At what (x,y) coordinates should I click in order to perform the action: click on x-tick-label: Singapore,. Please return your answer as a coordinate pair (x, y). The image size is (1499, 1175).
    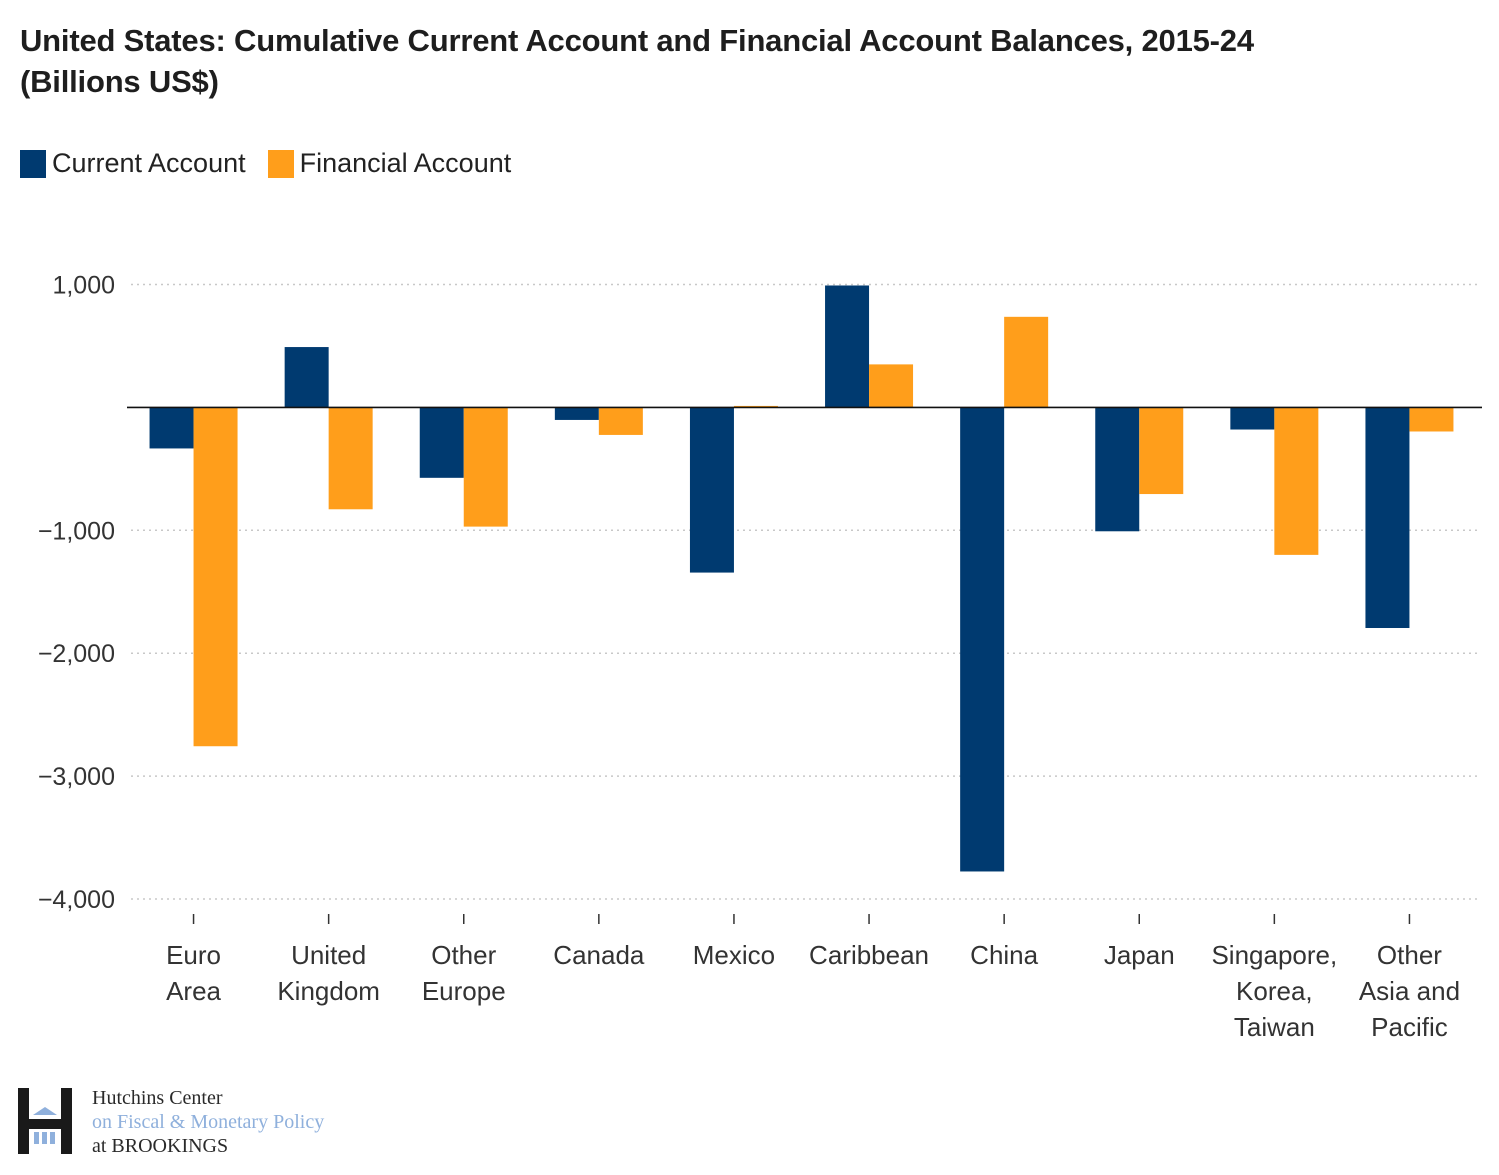
    Looking at the image, I should click on (1274, 955).